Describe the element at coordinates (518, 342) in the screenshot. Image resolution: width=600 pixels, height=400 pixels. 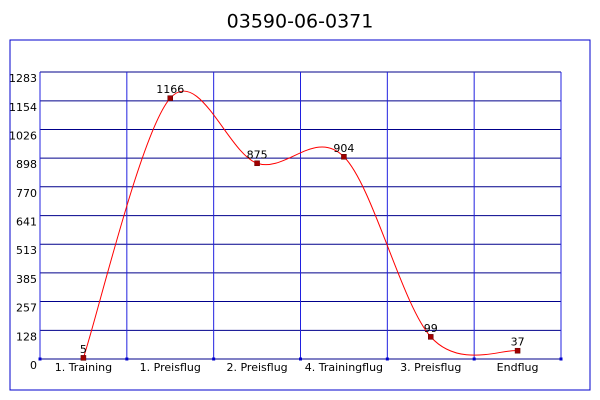
I see `data-label: 37` at that location.